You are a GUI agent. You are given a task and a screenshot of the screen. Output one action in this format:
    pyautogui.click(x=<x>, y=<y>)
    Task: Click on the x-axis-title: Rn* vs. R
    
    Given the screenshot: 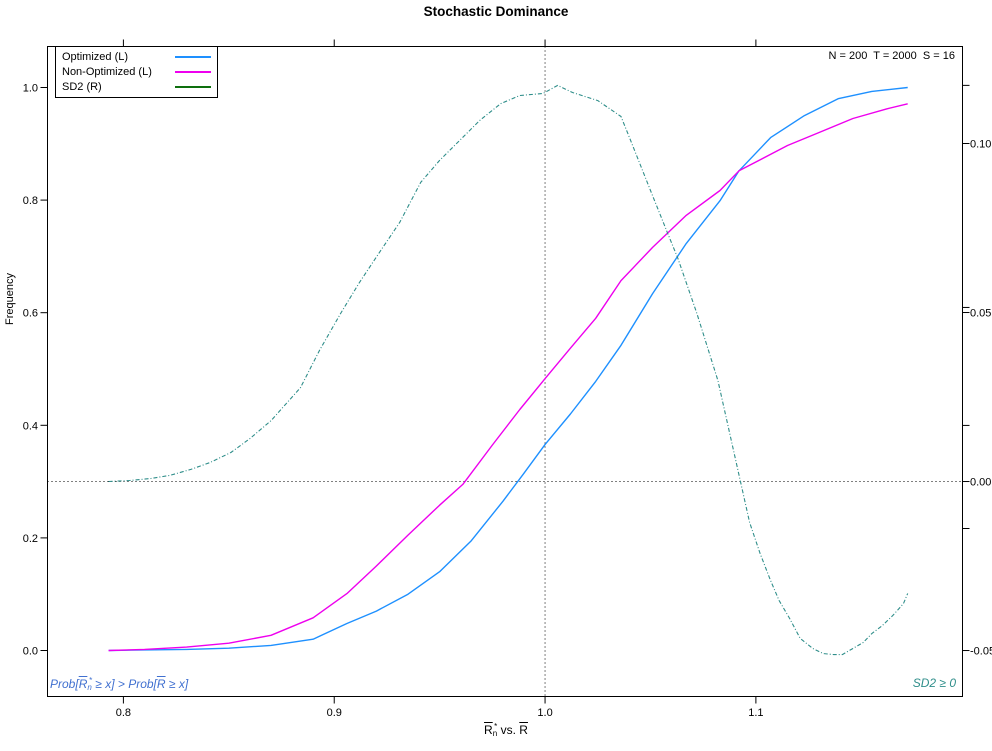 What is the action you would take?
    pyautogui.click(x=506, y=730)
    